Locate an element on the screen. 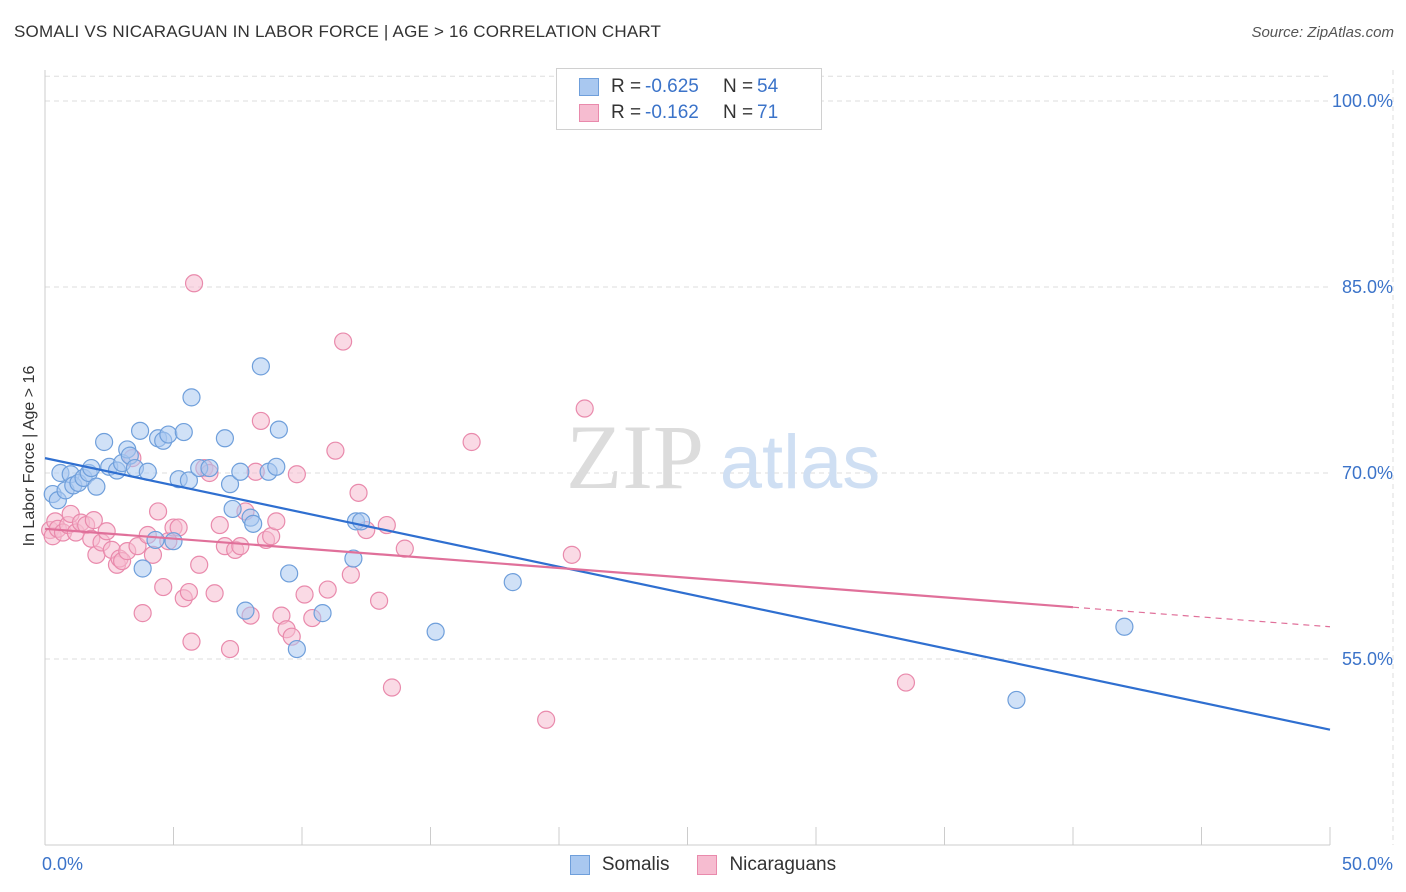 This screenshot has height=892, width=1406. stats-legend-row-nicaraguans: R = -0.162 N = 71 is located at coordinates (678, 113).